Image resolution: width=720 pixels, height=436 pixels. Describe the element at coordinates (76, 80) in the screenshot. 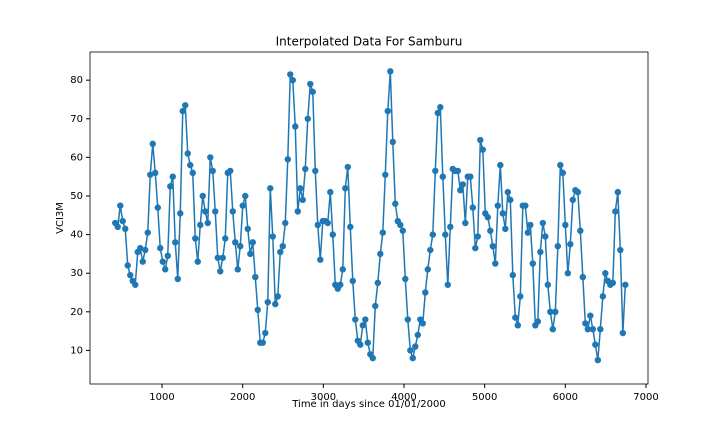

I see `y-tick-label: 80` at that location.